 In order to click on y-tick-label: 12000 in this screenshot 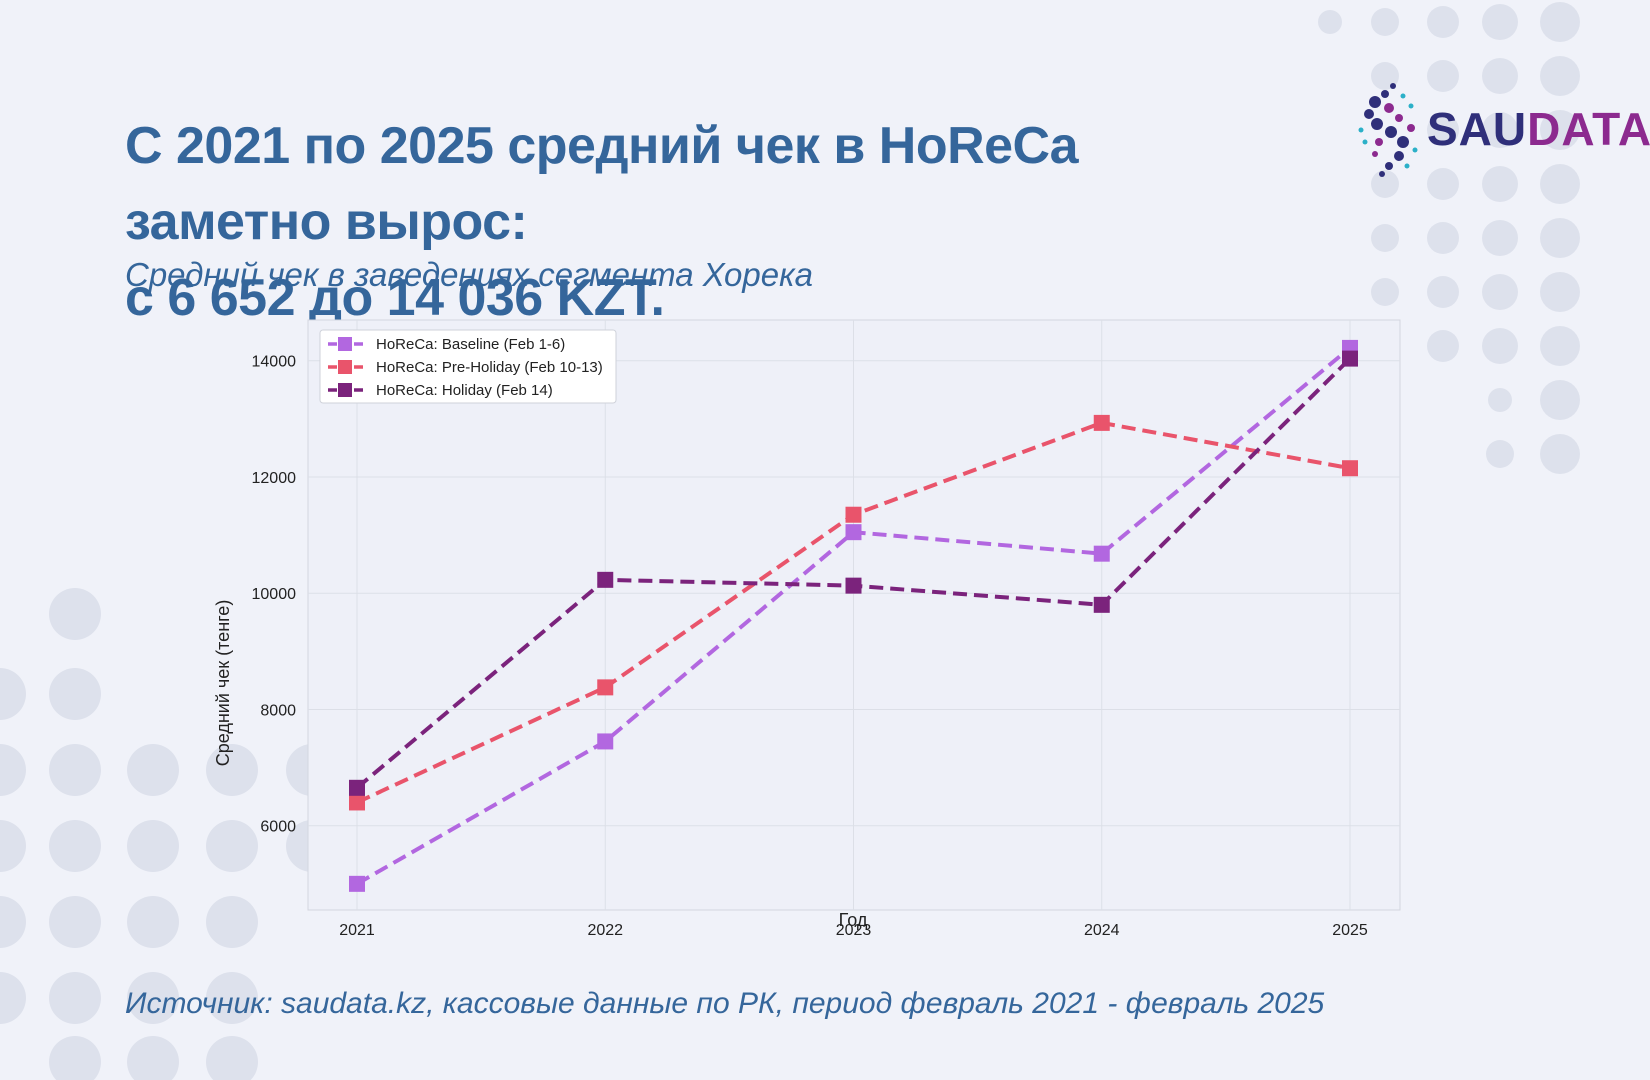, I will do `click(274, 478)`.